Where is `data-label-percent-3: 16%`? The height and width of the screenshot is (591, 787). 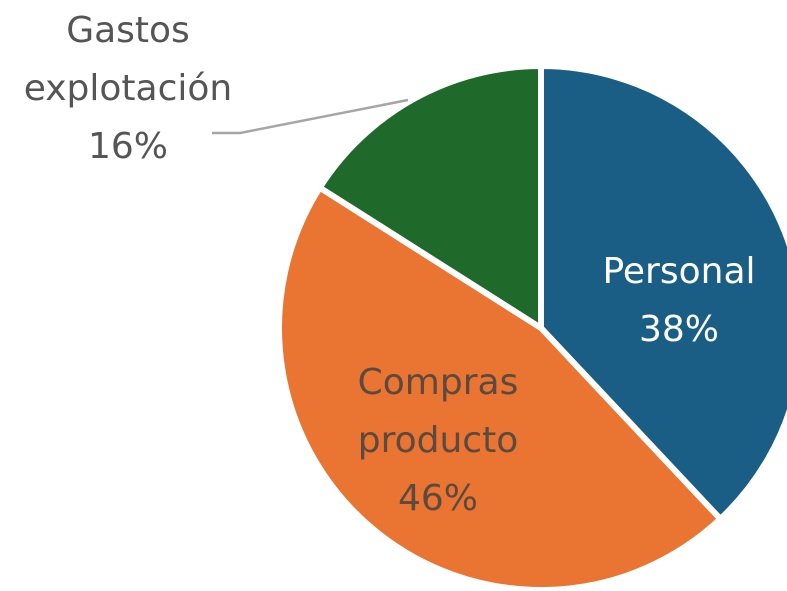
data-label-percent-3: 16% is located at coordinates (128, 146).